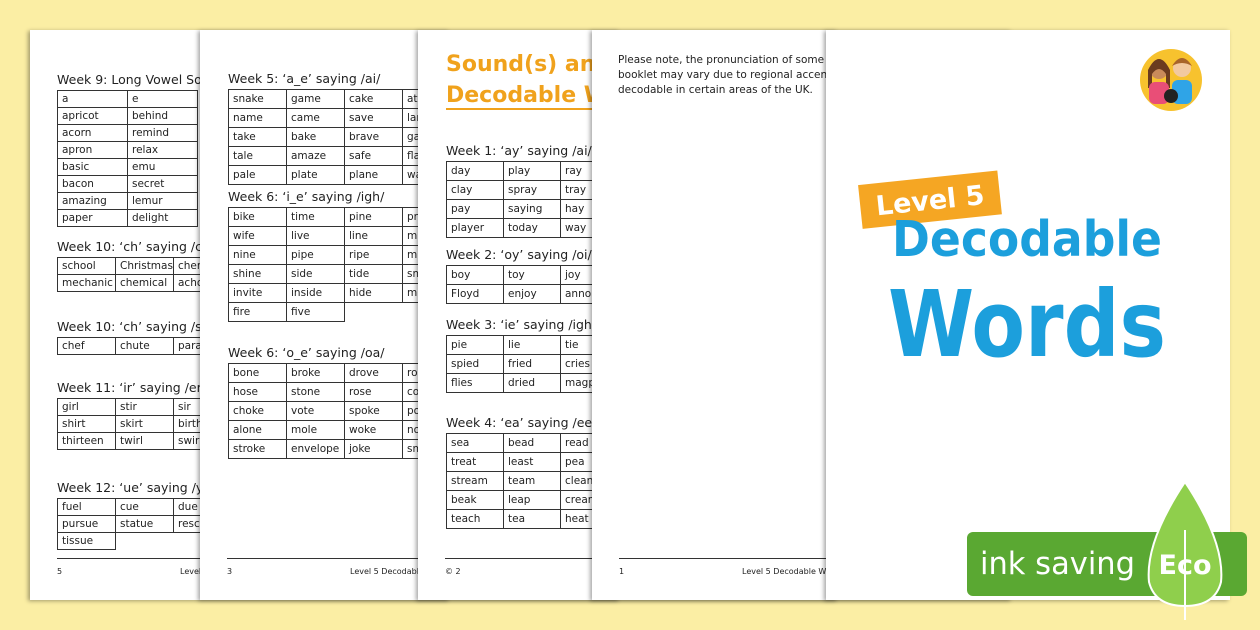 The width and height of the screenshot is (1260, 630). Describe the element at coordinates (257, 293) in the screenshot. I see `word-cell: invite` at that location.